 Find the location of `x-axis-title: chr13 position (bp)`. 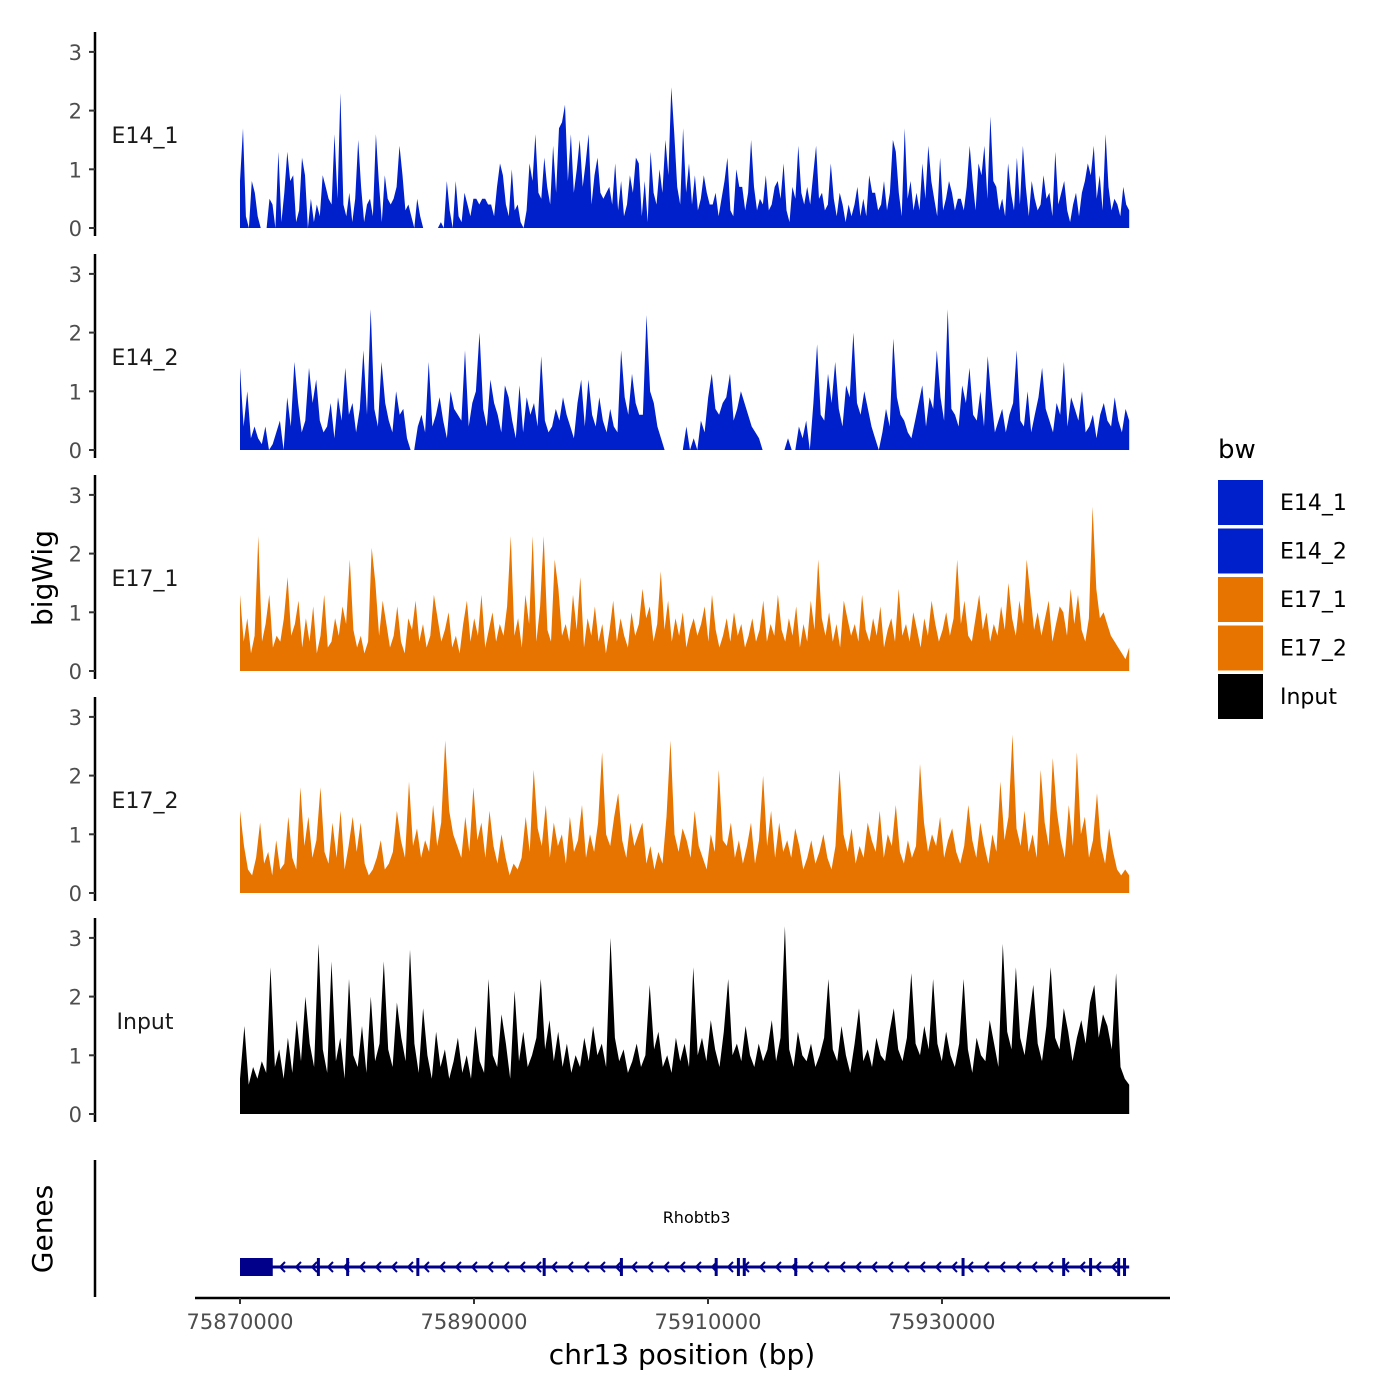

x-axis-title: chr13 position (bp) is located at coordinates (682, 1354).